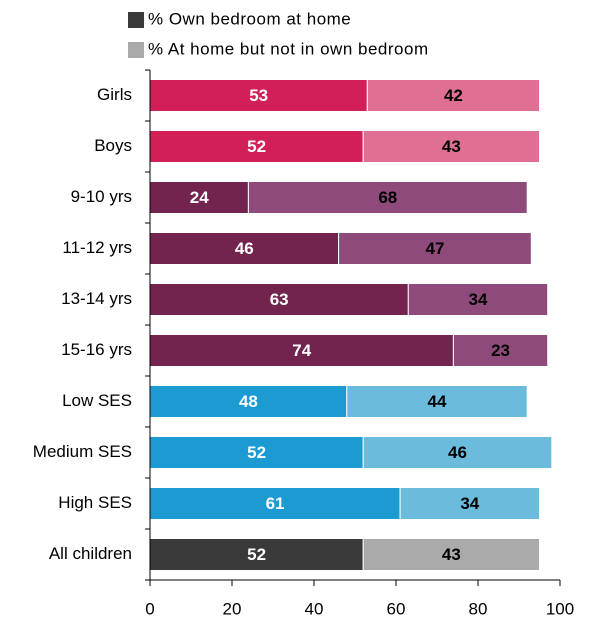  What do you see at coordinates (232, 608) in the screenshot?
I see `x-tick-label: 20` at bounding box center [232, 608].